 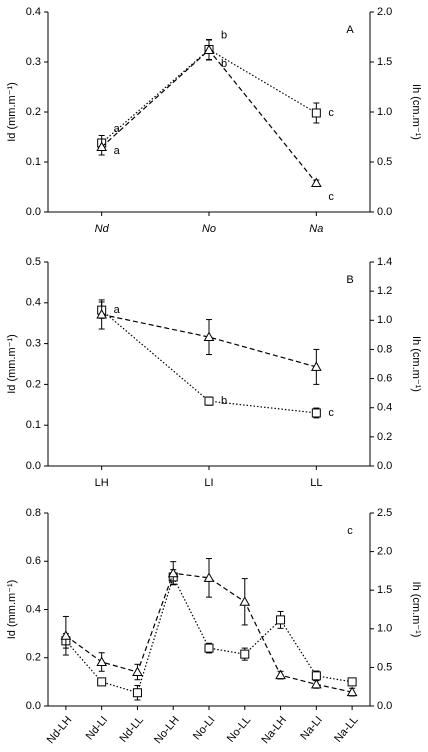 What do you see at coordinates (209, 229) in the screenshot?
I see `x-tick-label: No` at bounding box center [209, 229].